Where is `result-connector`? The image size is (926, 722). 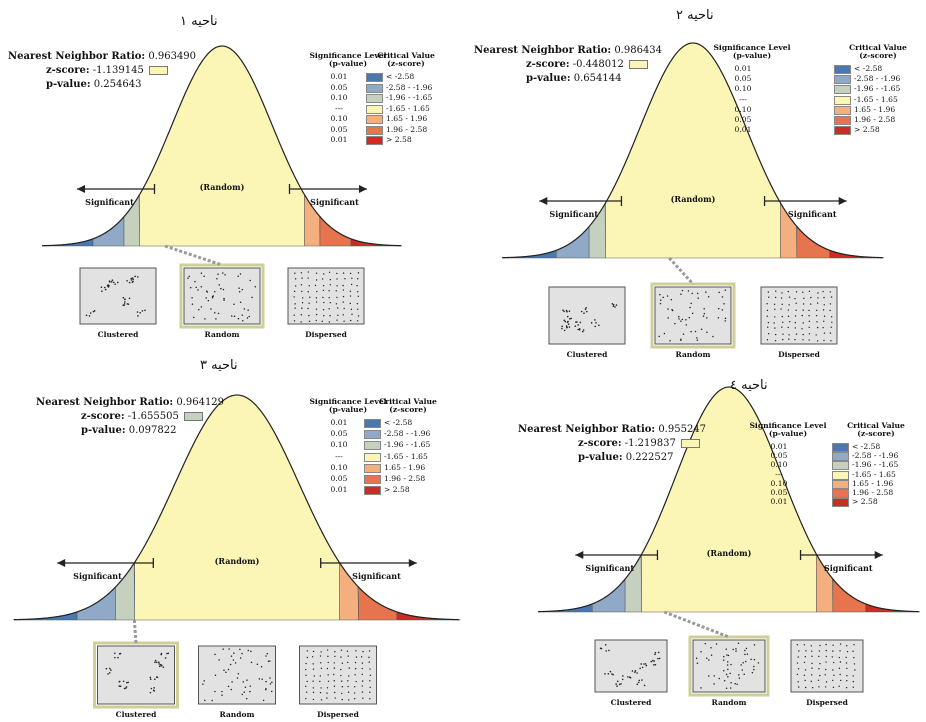 result-connector is located at coordinates (681, 271).